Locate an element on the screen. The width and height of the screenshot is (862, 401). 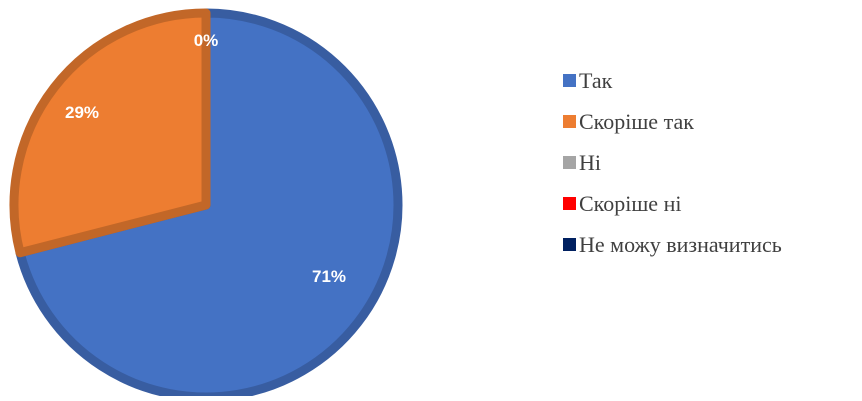
legend-item-ni: Ні is located at coordinates (672, 162).